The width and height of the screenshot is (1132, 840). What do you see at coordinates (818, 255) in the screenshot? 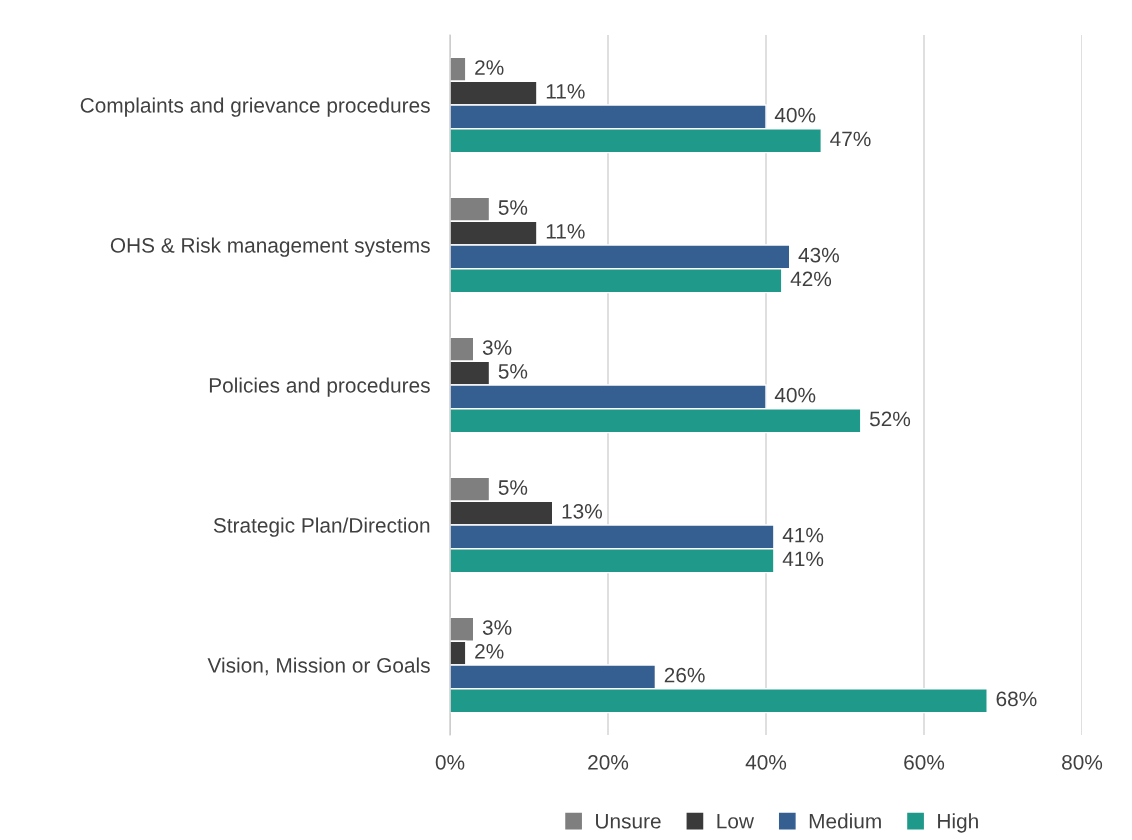
I see `data-label: 43%` at bounding box center [818, 255].